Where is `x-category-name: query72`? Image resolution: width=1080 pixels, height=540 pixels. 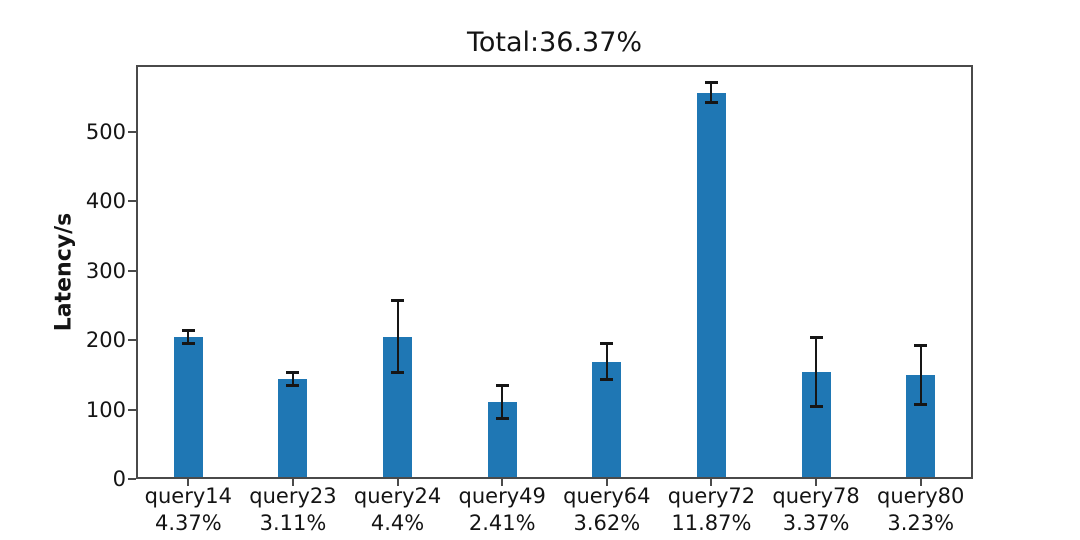 x-category-name: query72 is located at coordinates (711, 496).